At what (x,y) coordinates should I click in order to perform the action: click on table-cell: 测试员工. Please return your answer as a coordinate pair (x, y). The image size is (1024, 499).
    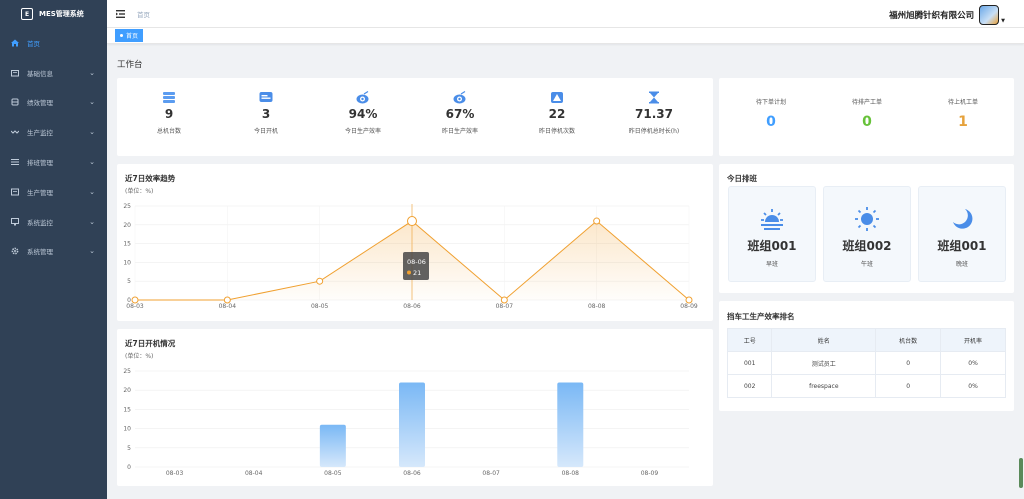
    Looking at the image, I should click on (824, 363).